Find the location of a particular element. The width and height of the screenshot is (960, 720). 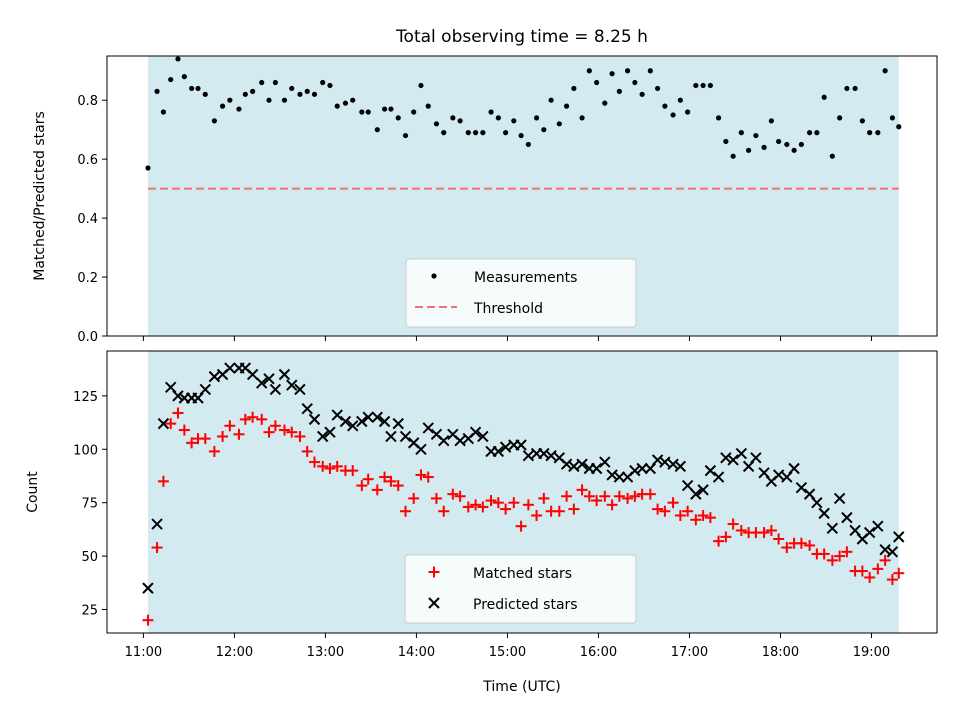

chart-title: Total observing time = 8.25 h is located at coordinates (521, 37).